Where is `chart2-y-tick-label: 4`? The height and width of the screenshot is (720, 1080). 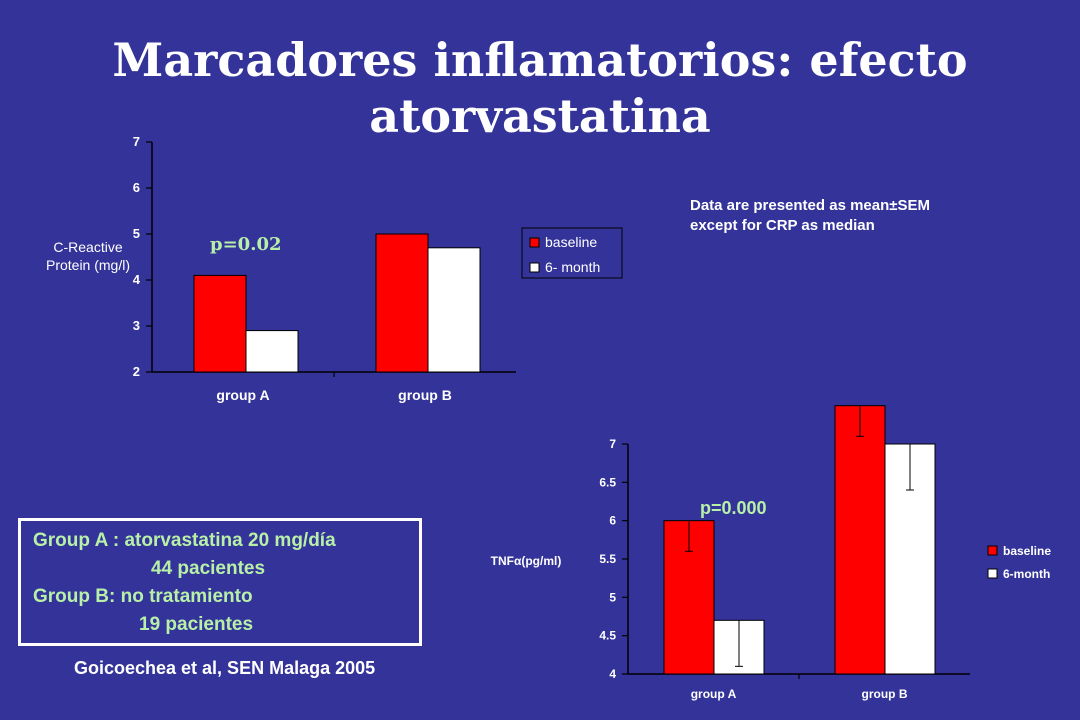
chart2-y-tick-label: 4 is located at coordinates (612, 674).